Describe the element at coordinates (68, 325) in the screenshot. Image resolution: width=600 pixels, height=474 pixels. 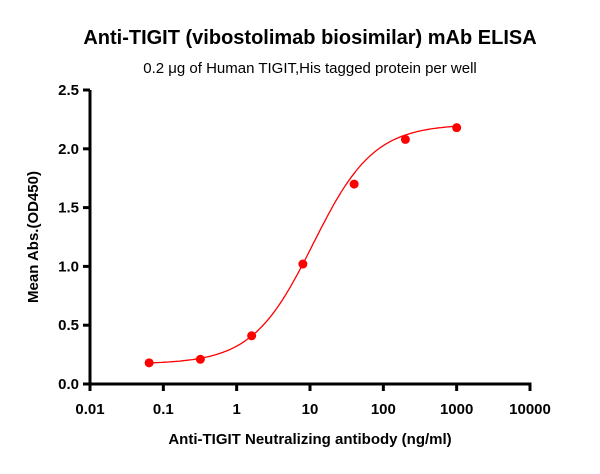
I see `y-tick-label: 0.5` at that location.